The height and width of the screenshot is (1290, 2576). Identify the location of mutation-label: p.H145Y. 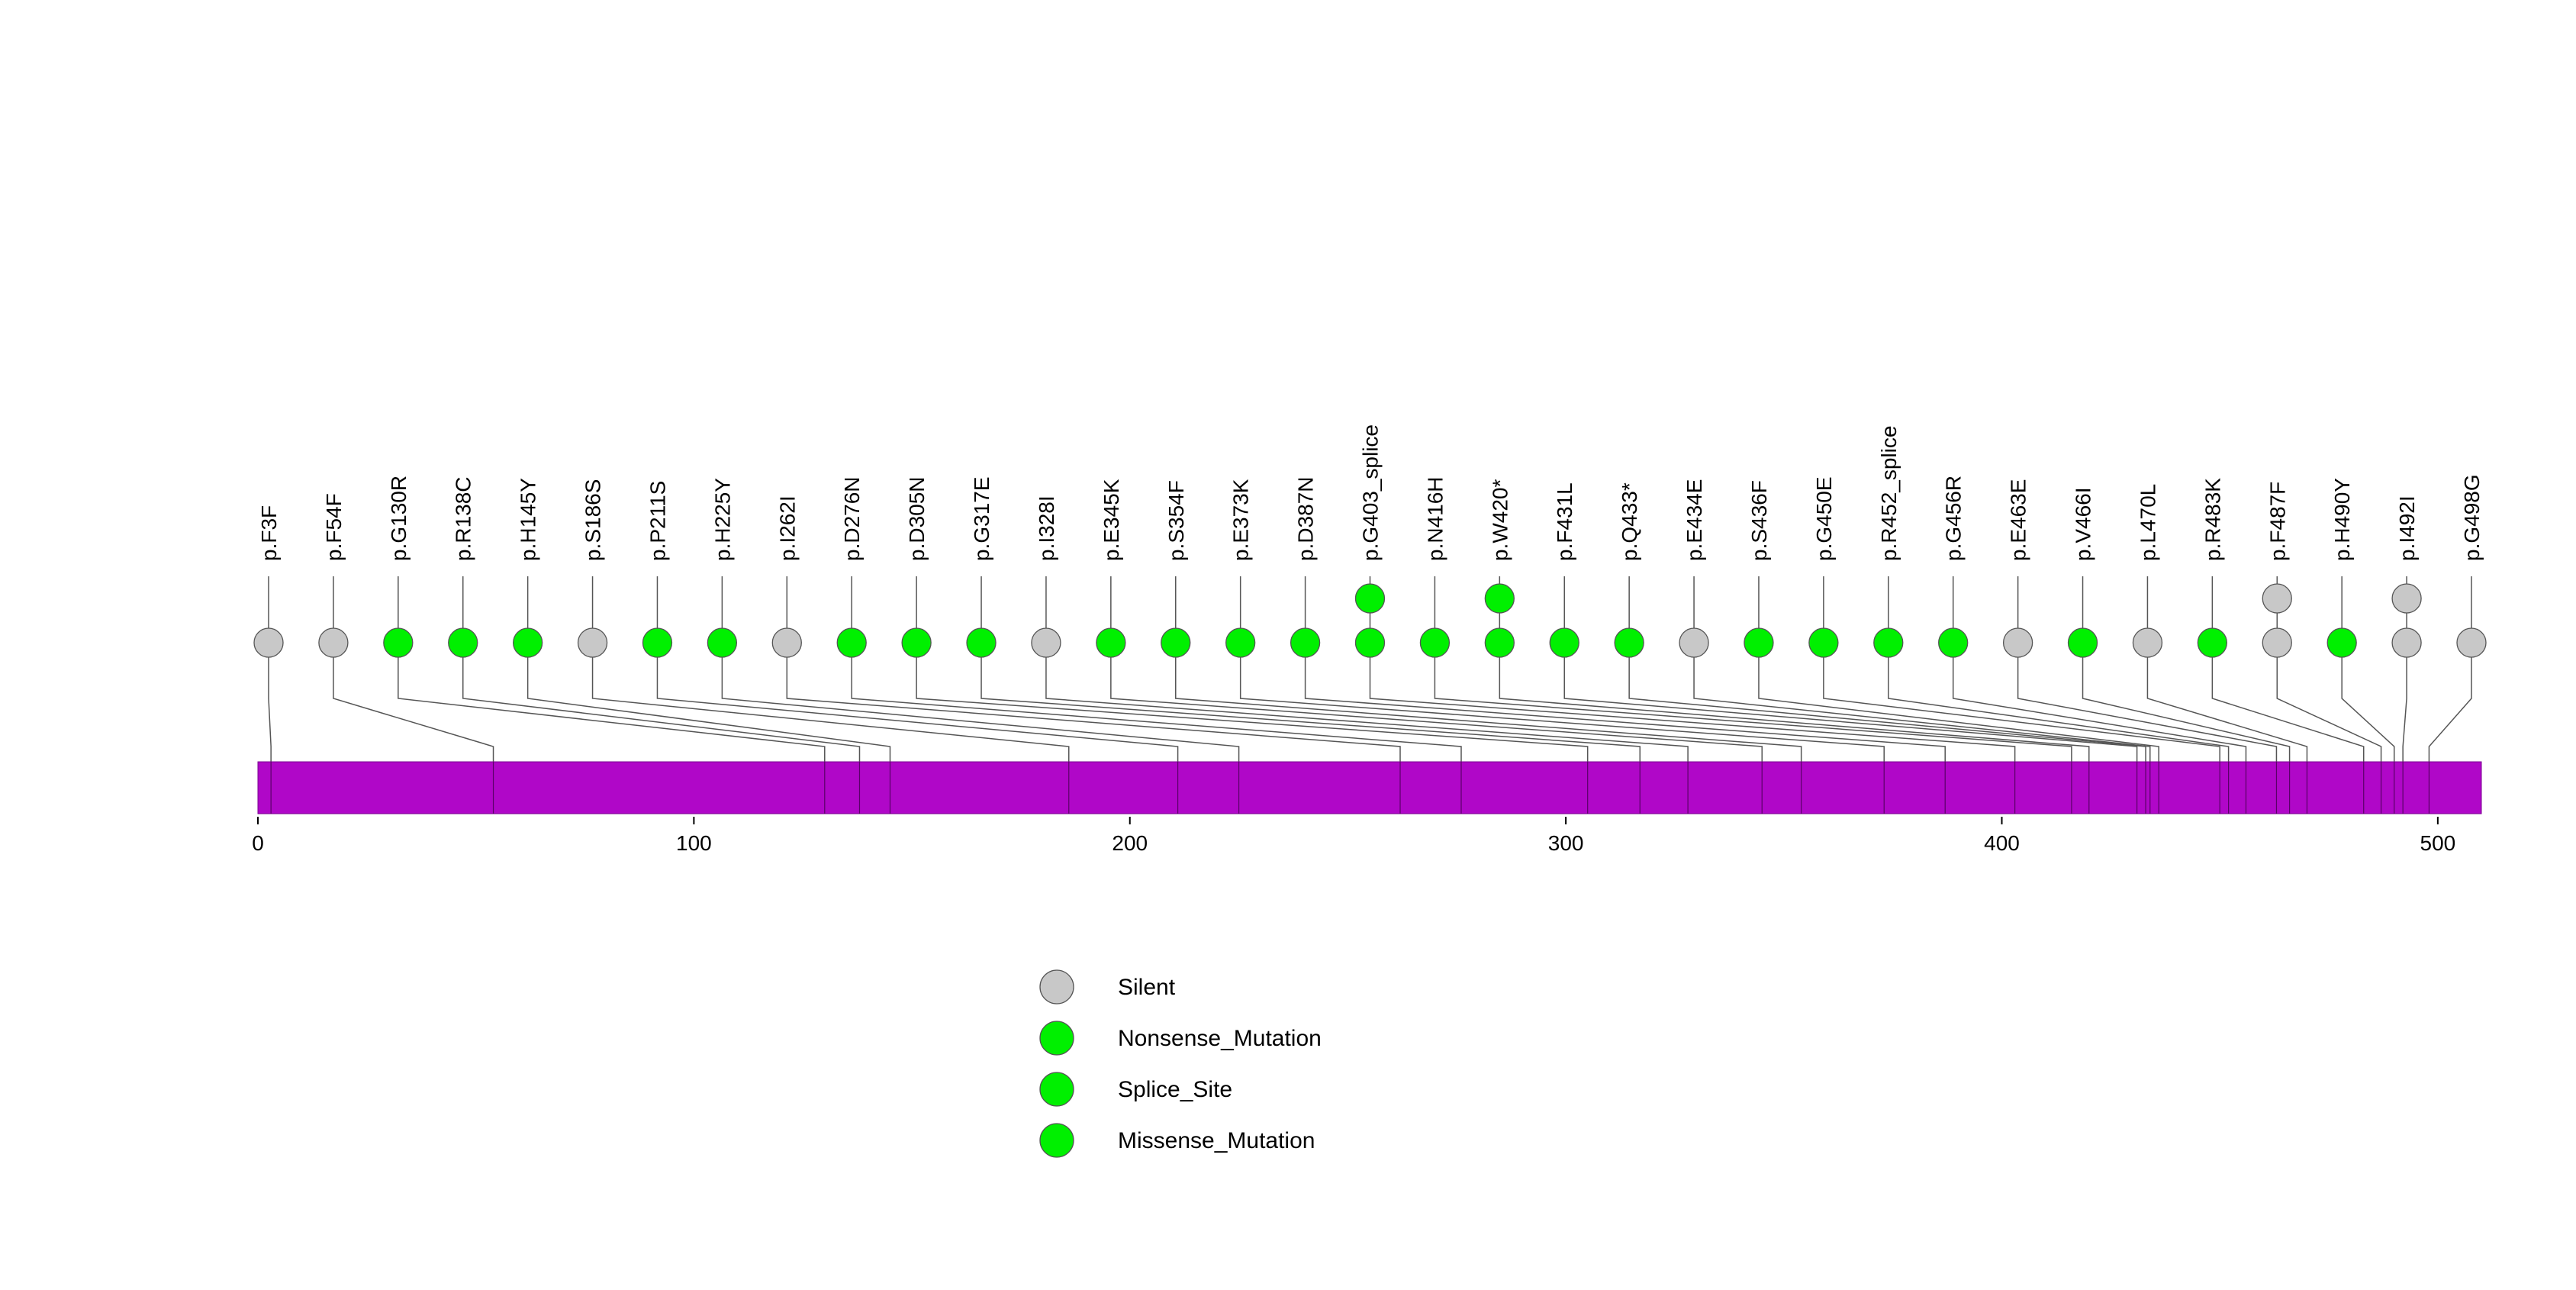
(528, 520).